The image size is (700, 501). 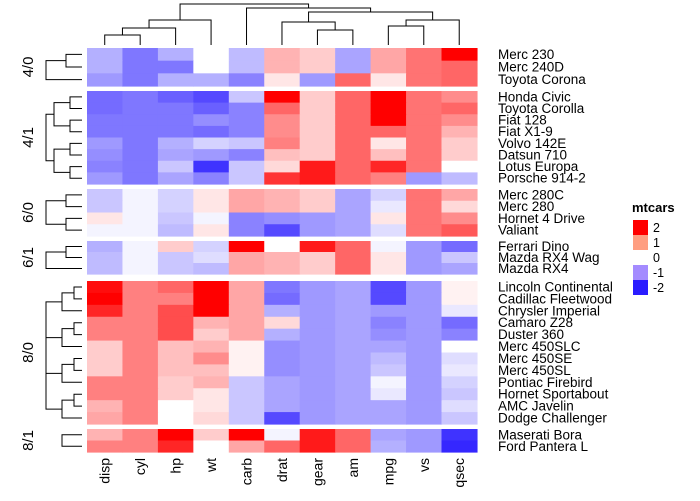 I want to click on row-label: Datsun 710, so click(x=532, y=154).